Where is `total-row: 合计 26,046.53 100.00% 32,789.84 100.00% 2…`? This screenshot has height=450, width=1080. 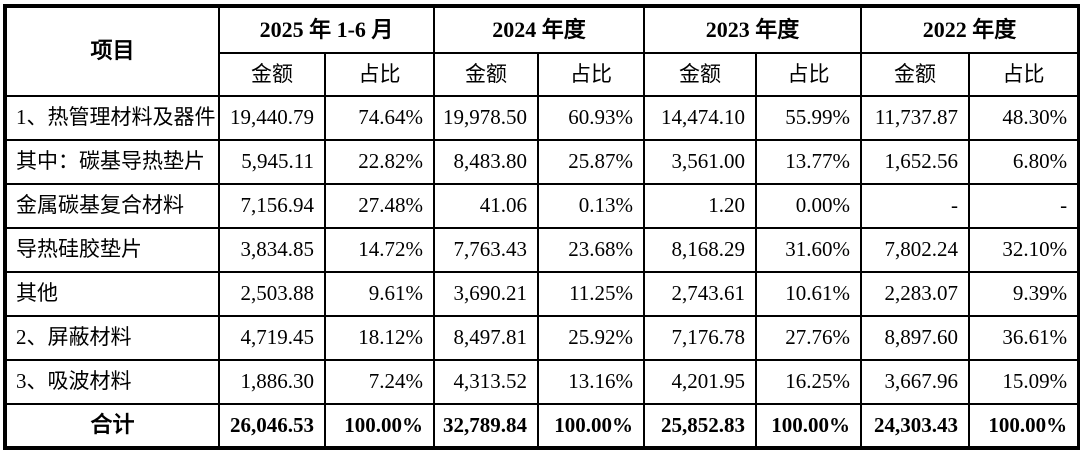
total-row: 合计 26,046.53 100.00% 32,789.84 100.00% 2… is located at coordinates (542, 426).